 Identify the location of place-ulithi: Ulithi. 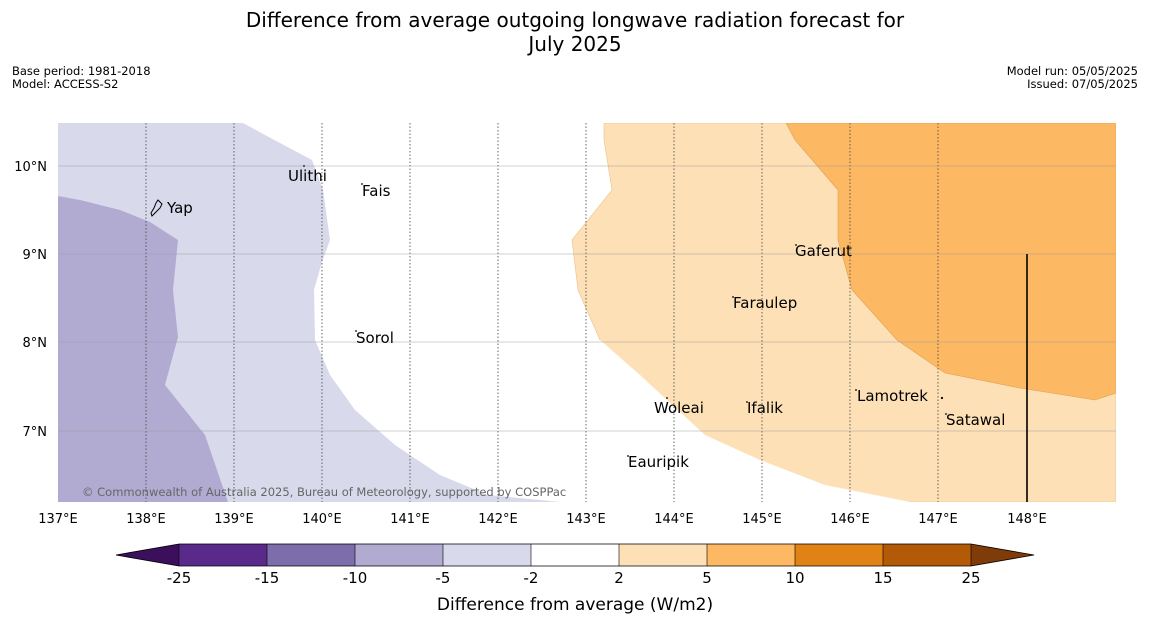
(307, 176).